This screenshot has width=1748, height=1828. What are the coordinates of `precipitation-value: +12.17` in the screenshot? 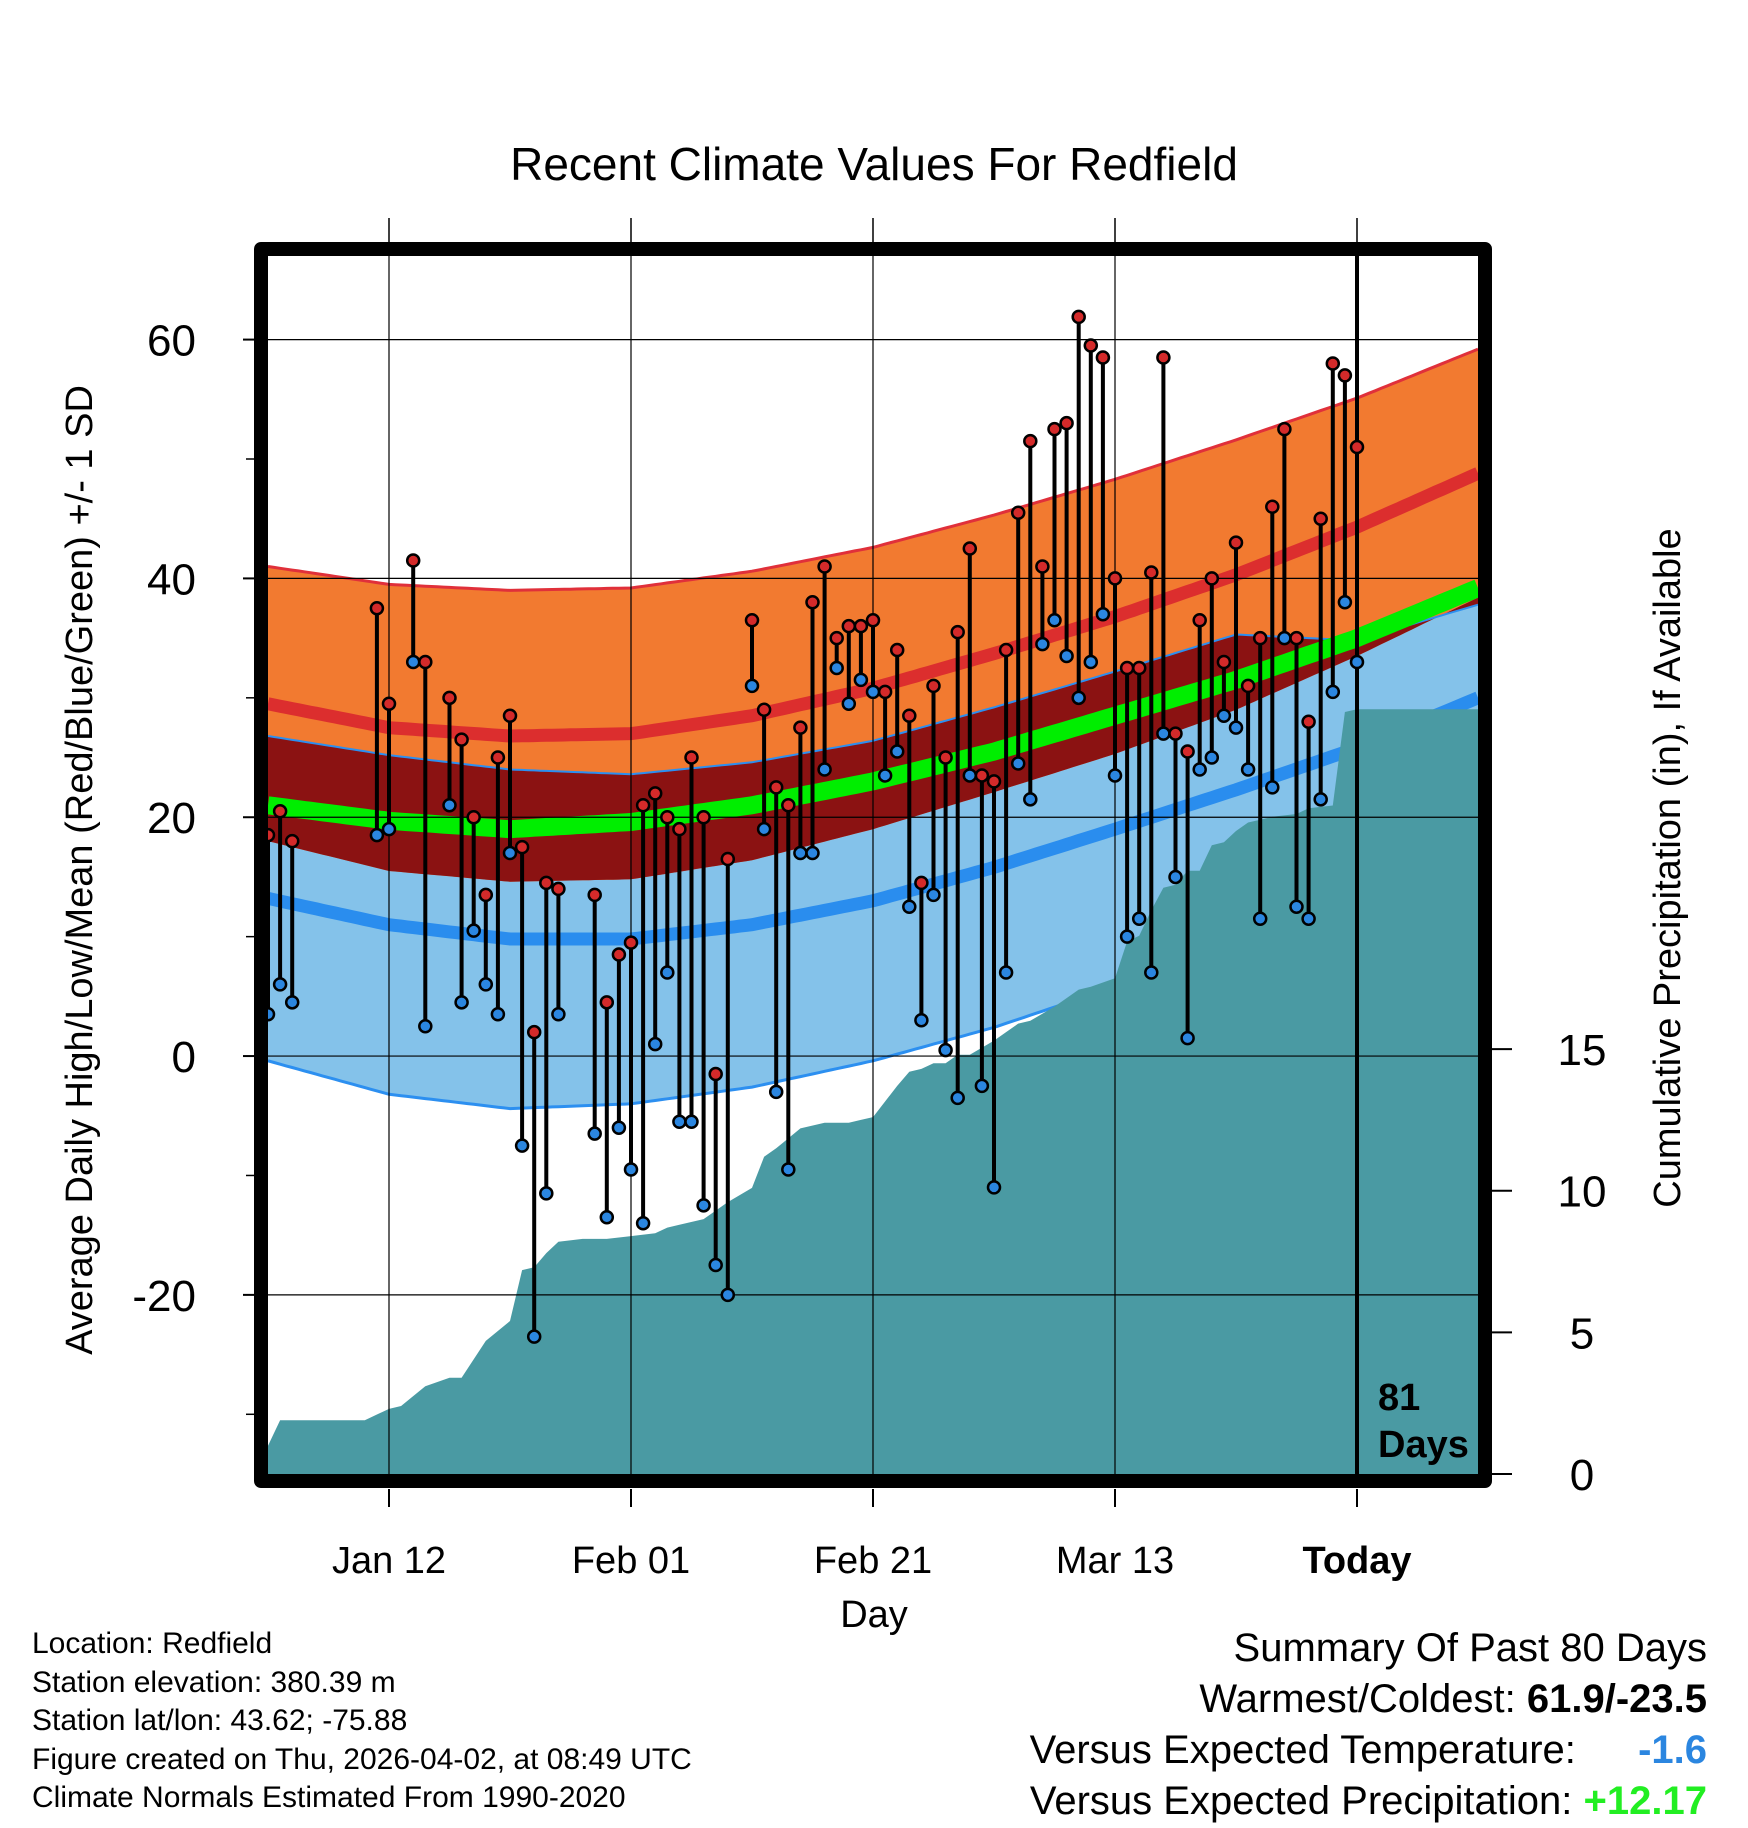 It's located at (1645, 1801).